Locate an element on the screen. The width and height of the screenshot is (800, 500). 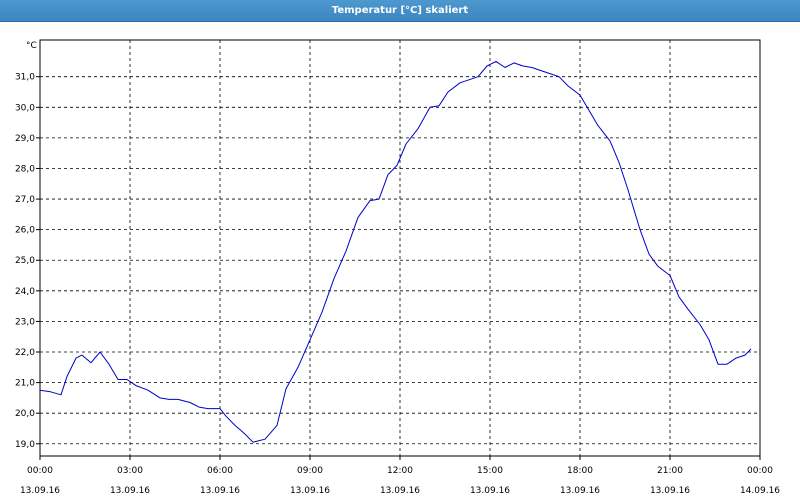
y-tick-label: 20,0 is located at coordinates (25, 414).